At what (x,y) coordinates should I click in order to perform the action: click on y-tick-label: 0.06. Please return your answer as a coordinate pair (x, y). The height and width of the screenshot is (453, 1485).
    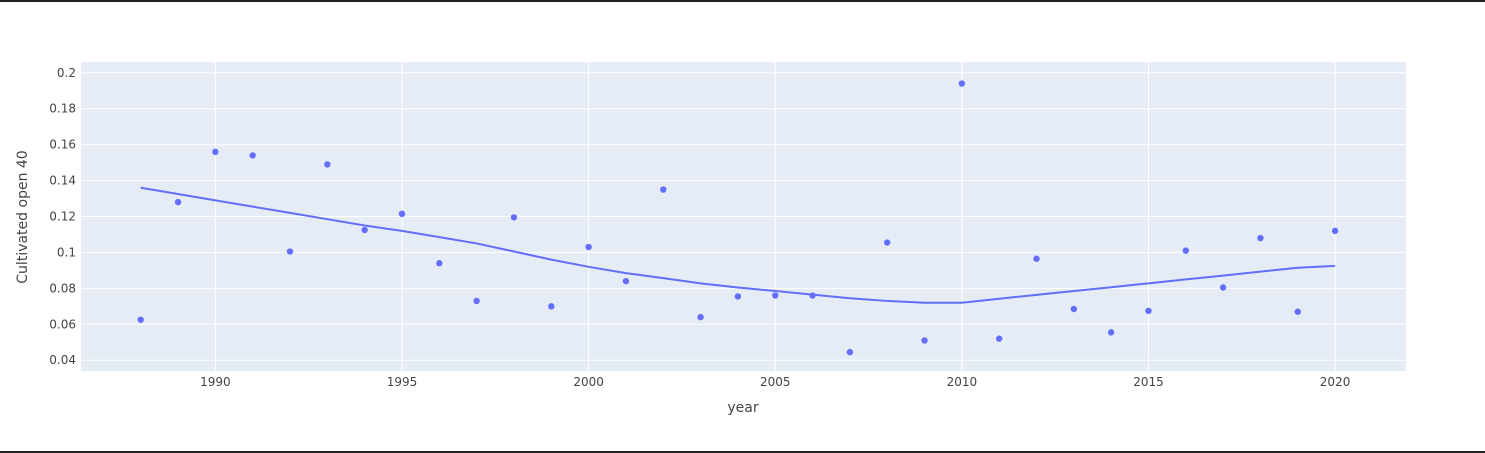
    Looking at the image, I should click on (62, 324).